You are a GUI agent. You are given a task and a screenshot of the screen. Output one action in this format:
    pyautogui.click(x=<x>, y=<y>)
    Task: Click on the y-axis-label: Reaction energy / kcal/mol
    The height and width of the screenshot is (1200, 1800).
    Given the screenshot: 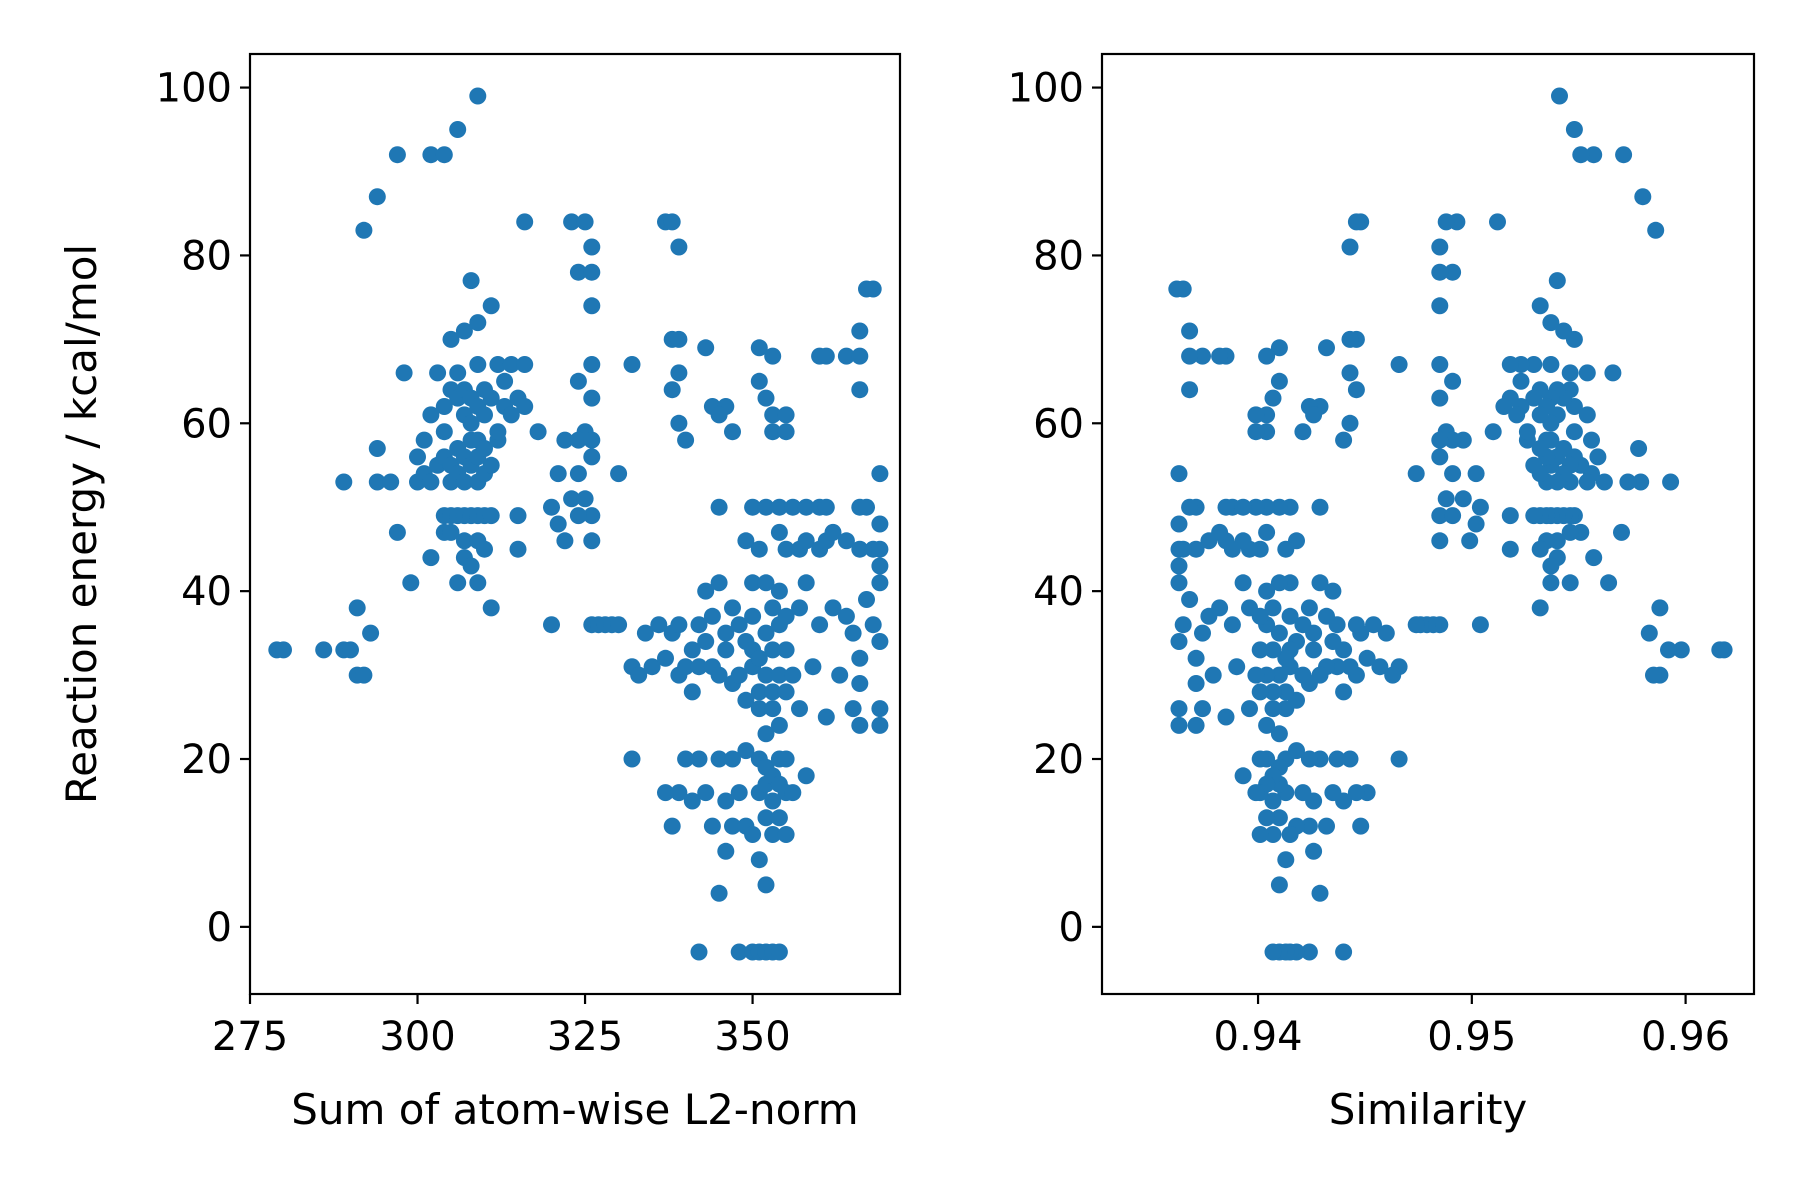 What is the action you would take?
    pyautogui.click(x=81, y=524)
    